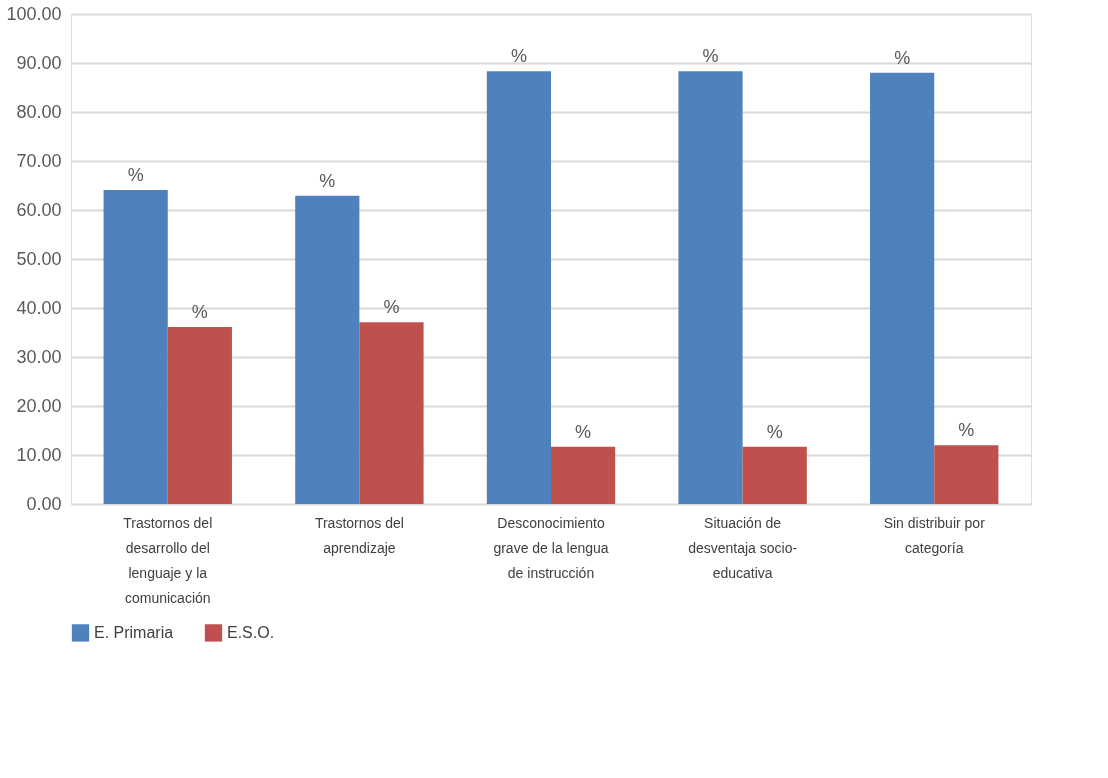  What do you see at coordinates (34, 13) in the screenshot?
I see `y-tick-label: 100.00` at bounding box center [34, 13].